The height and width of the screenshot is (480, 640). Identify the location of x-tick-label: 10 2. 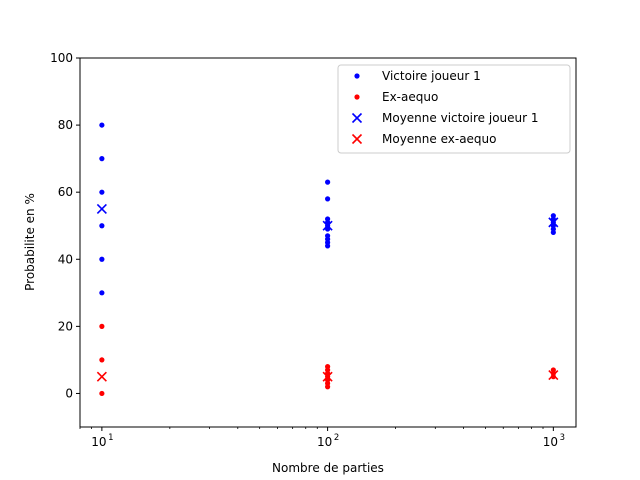
(328, 441).